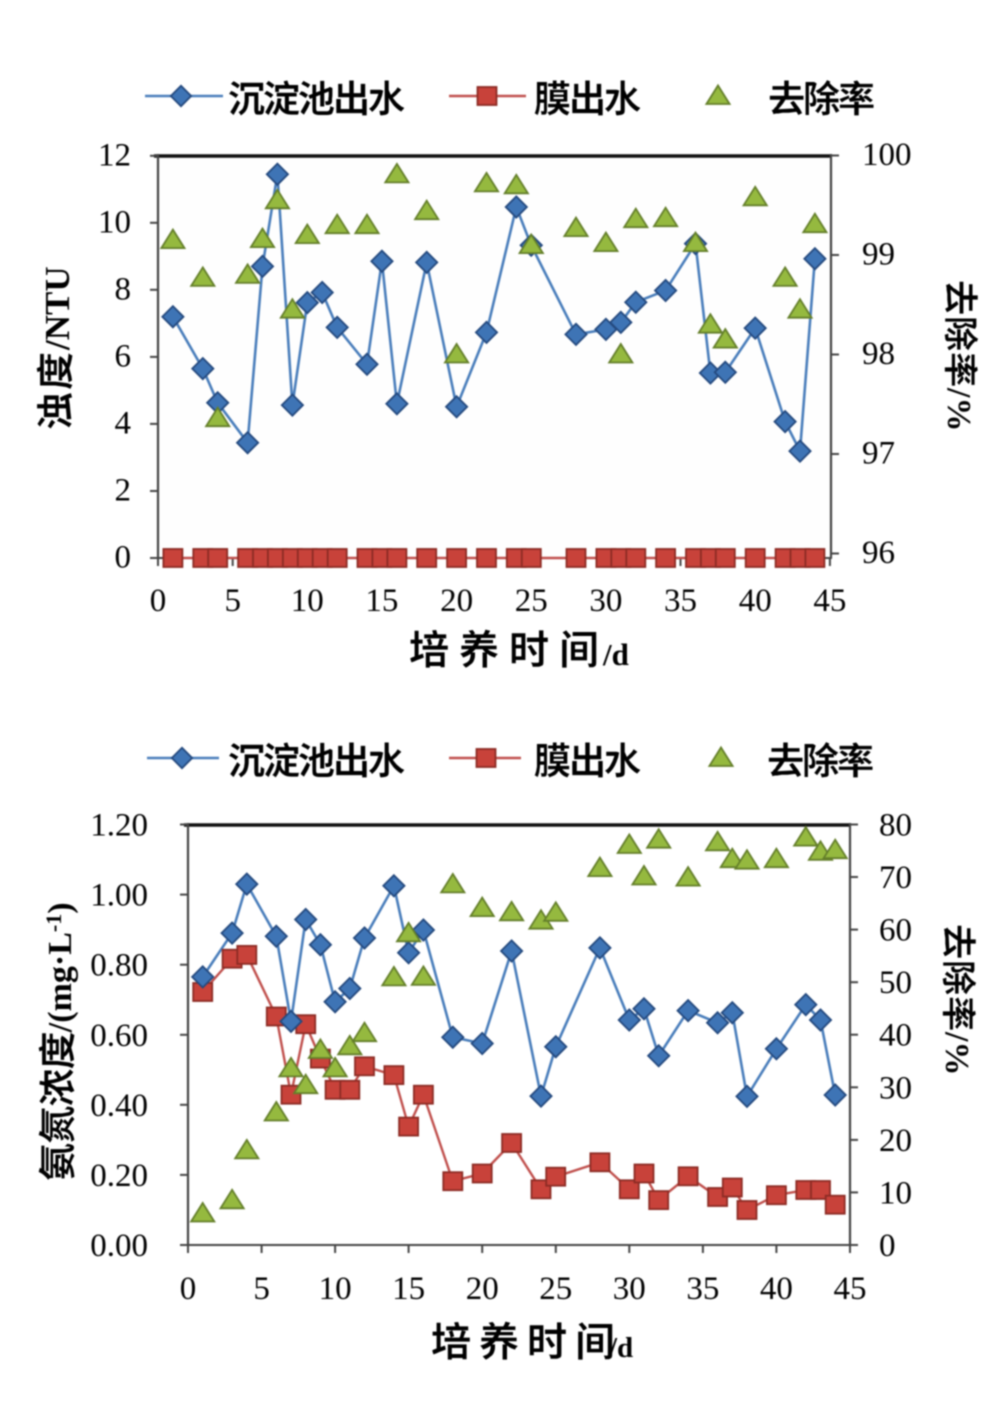 This screenshot has width=1000, height=1407. I want to click on svg-text: 70, so click(895, 878).